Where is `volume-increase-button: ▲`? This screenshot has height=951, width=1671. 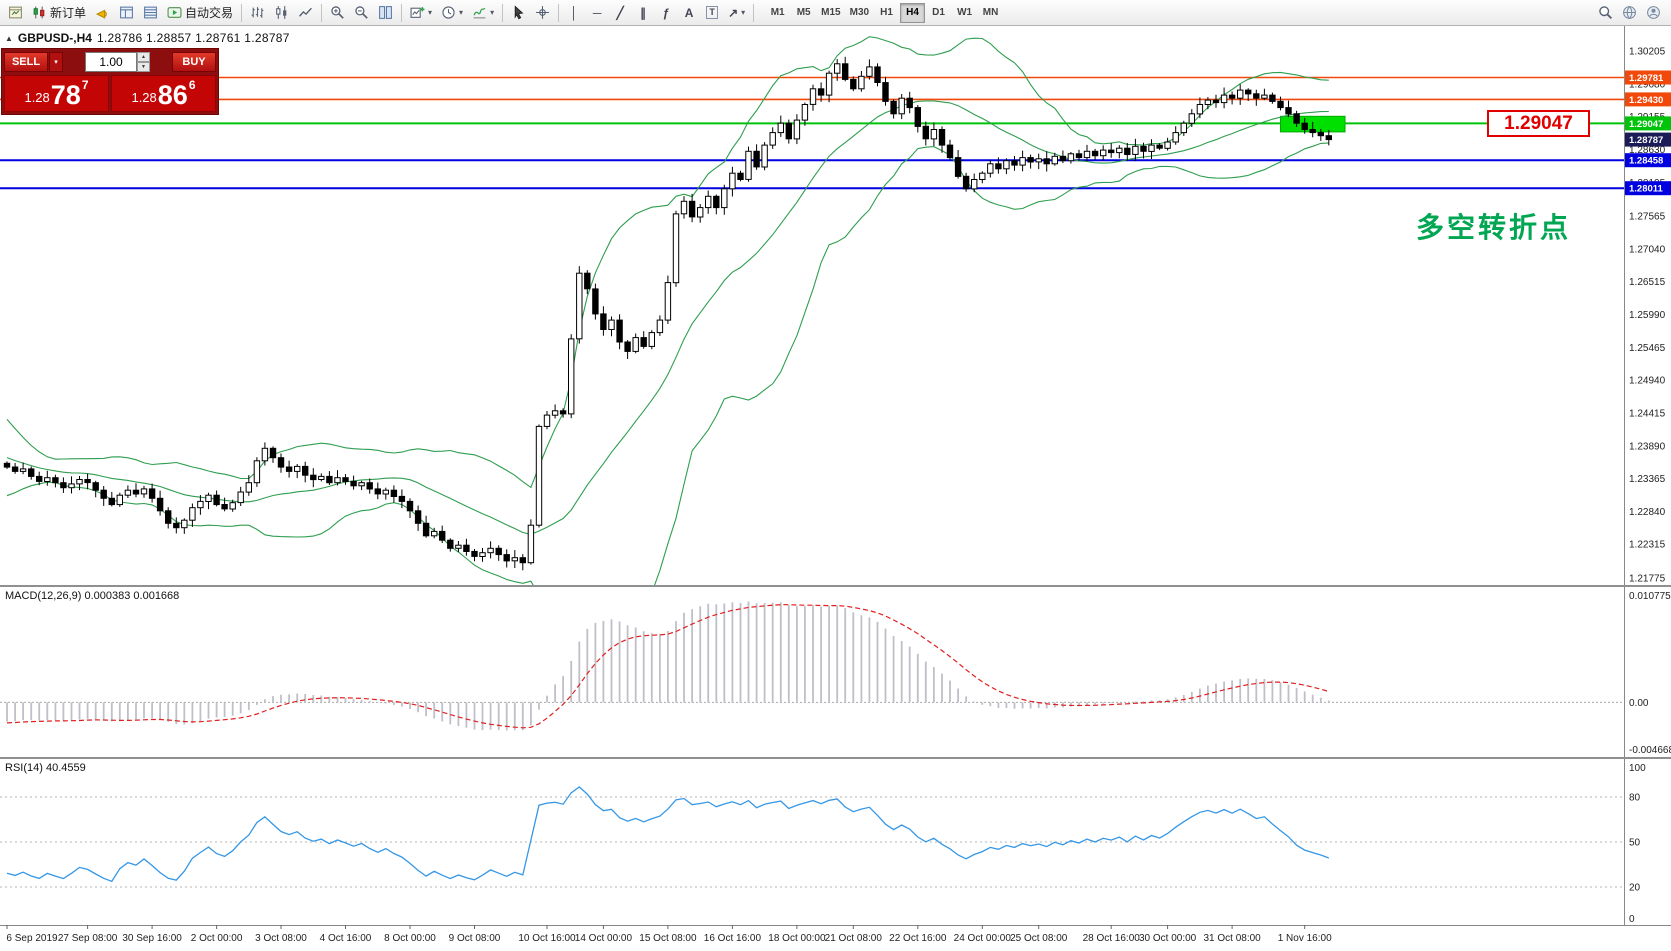 volume-increase-button: ▲ is located at coordinates (143, 57).